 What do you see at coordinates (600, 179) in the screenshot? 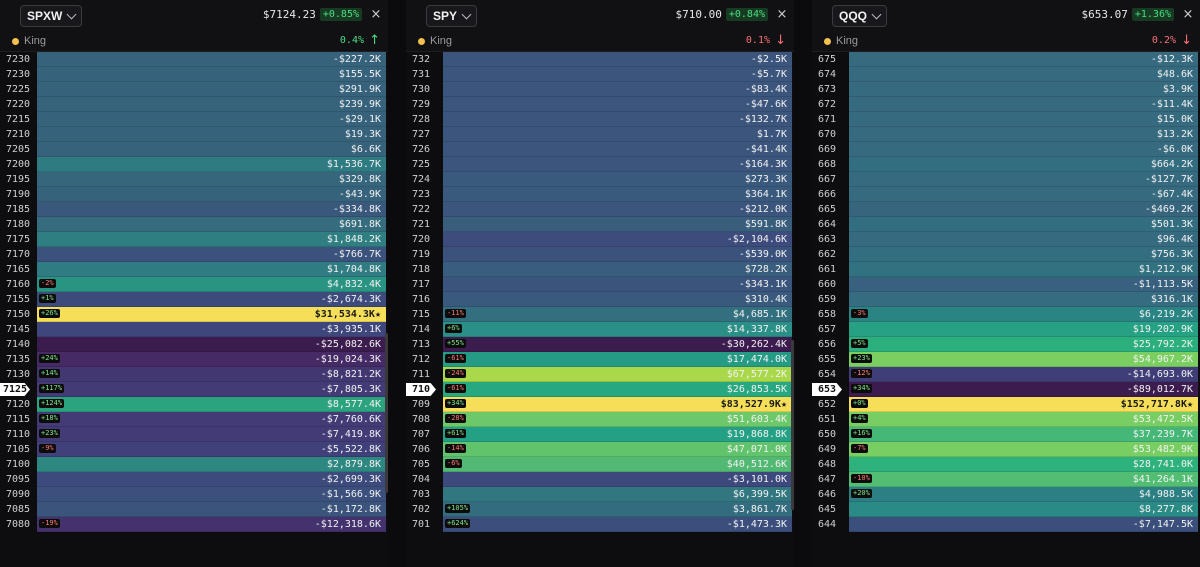
I see `strike-row: 724 $273.3K` at bounding box center [600, 179].